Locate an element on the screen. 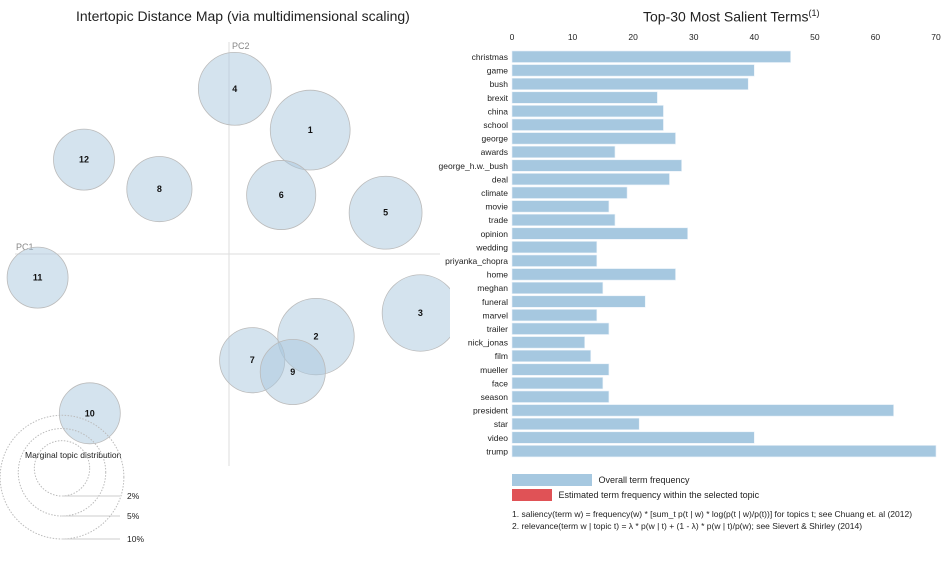  term-row: marvel is located at coordinates (540, 315).